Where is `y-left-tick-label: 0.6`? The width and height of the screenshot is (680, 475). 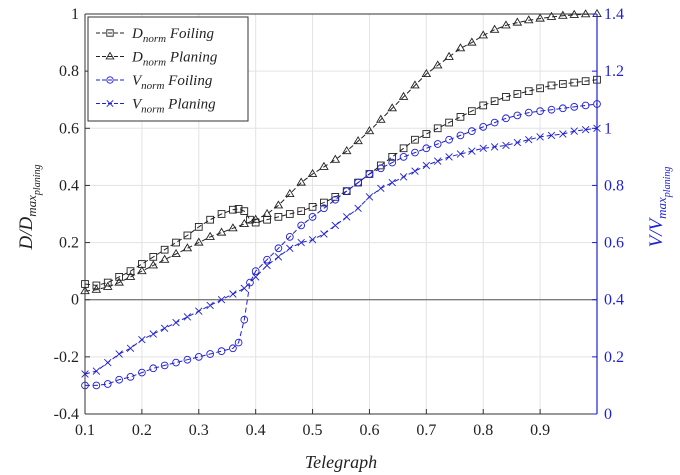
y-left-tick-label: 0.6 is located at coordinates (69, 128).